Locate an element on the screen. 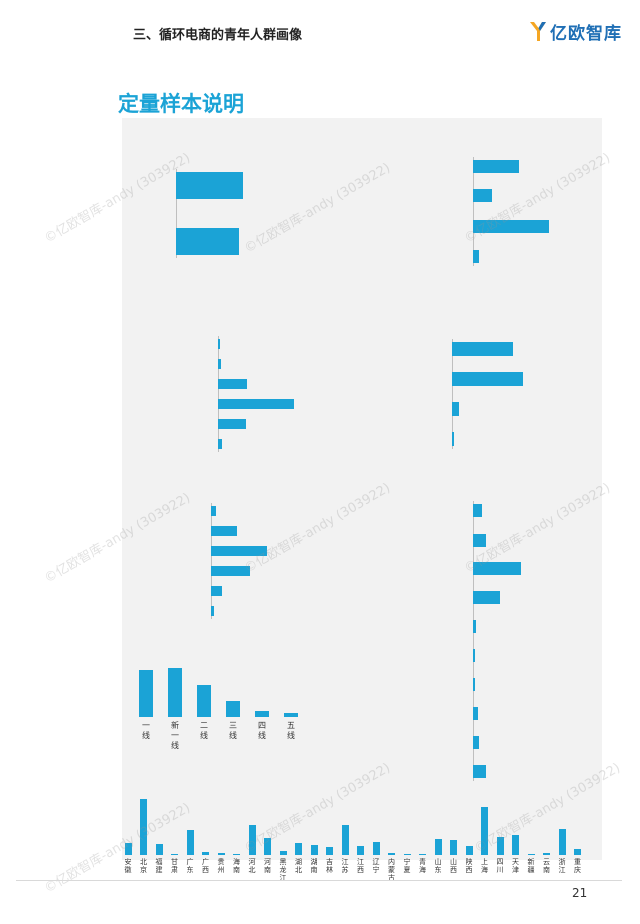 The image size is (640, 924). footer-divider is located at coordinates (319, 880).